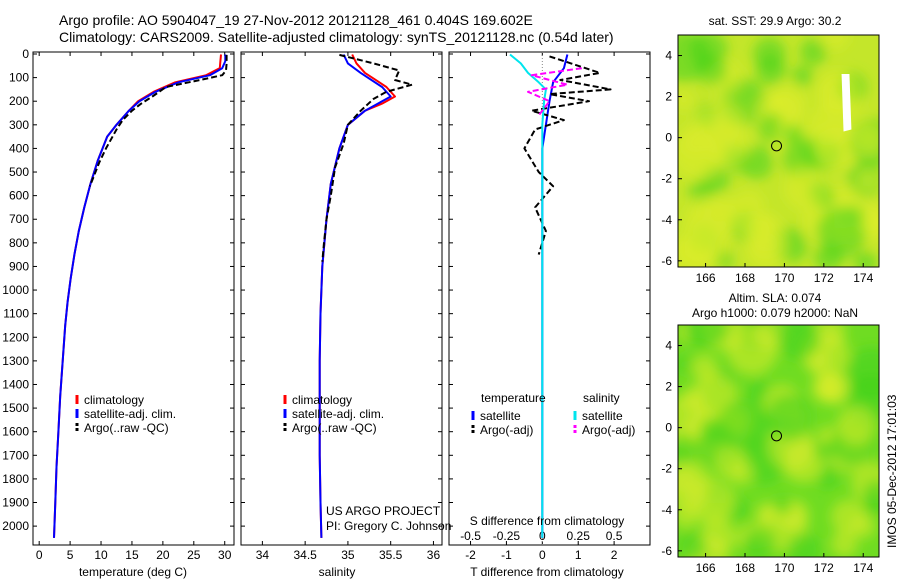 This screenshot has width=900, height=580. I want to click on y-tick-label: 500, so click(19, 172).